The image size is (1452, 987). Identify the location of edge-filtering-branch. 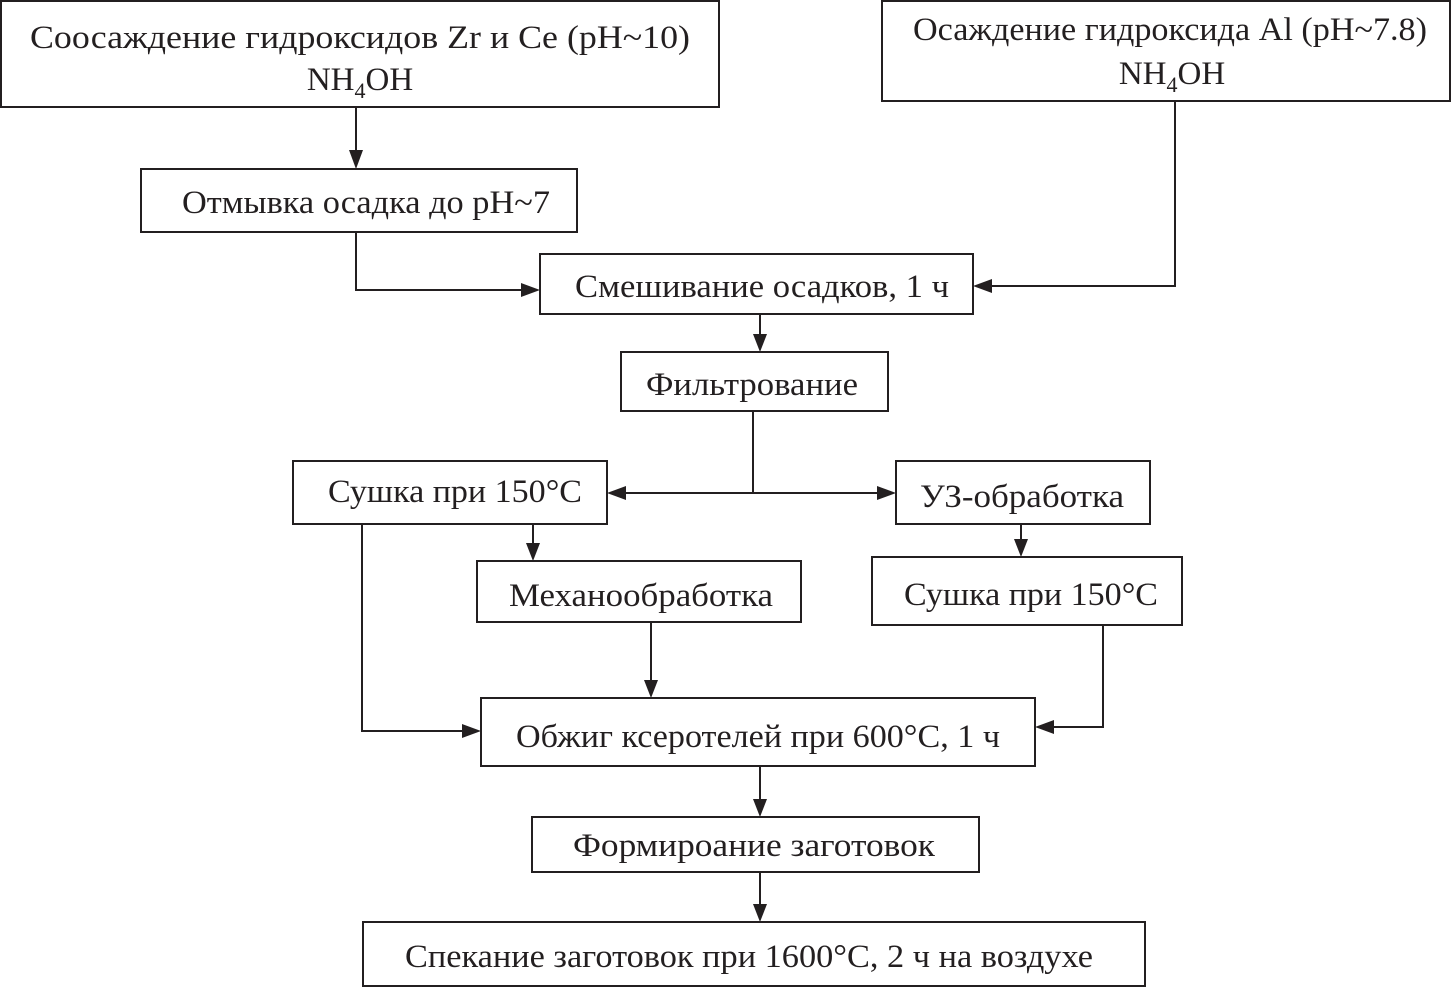
(751, 452).